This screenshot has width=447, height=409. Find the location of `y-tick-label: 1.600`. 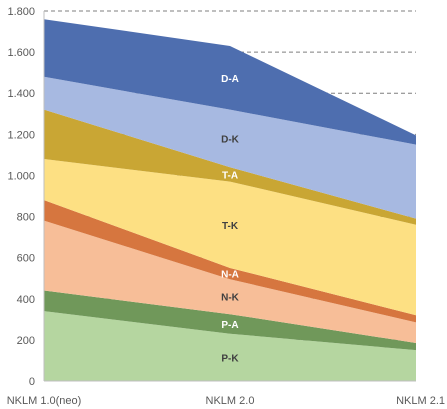

y-tick-label: 1.600 is located at coordinates (21, 53).